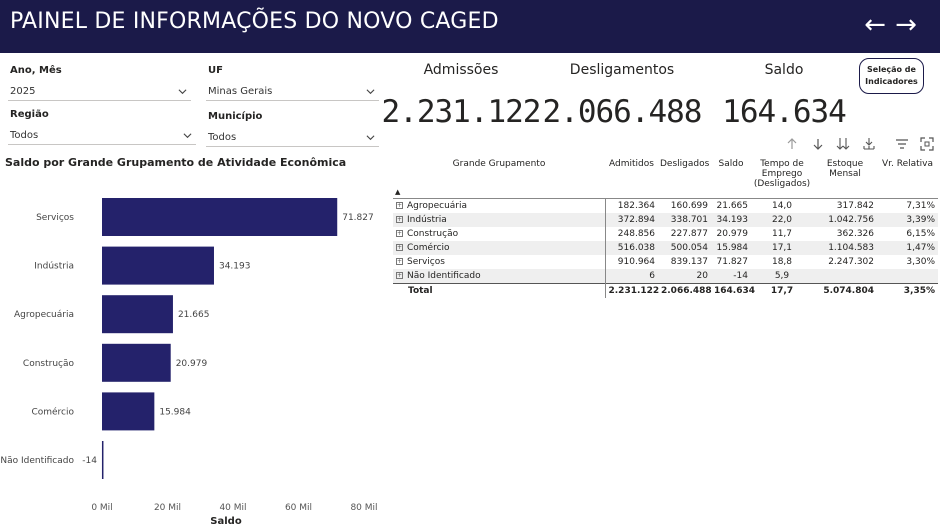 The width and height of the screenshot is (940, 527). Describe the element at coordinates (240, 91) in the screenshot. I see `uf-value: Minas Gerais` at that location.